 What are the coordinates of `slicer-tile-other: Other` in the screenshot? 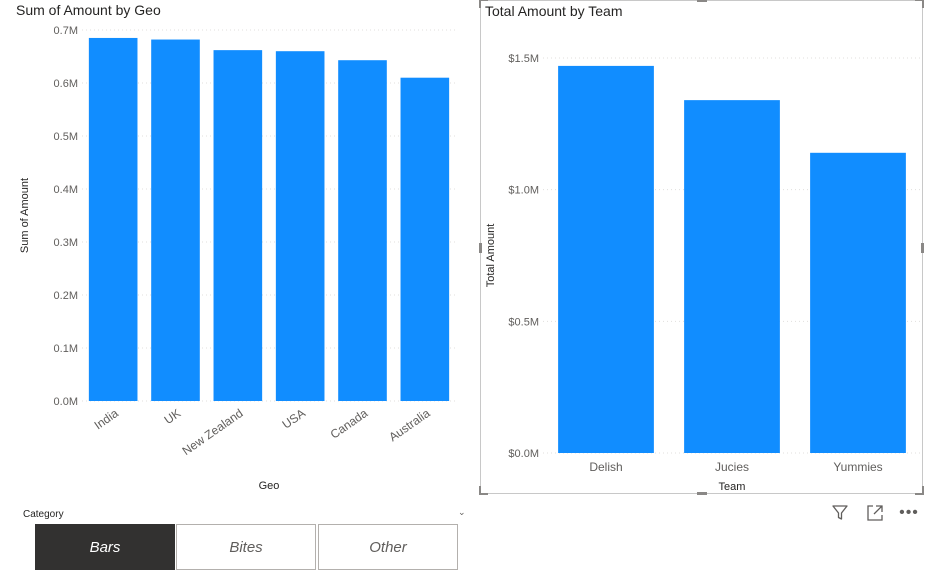 It's located at (388, 547).